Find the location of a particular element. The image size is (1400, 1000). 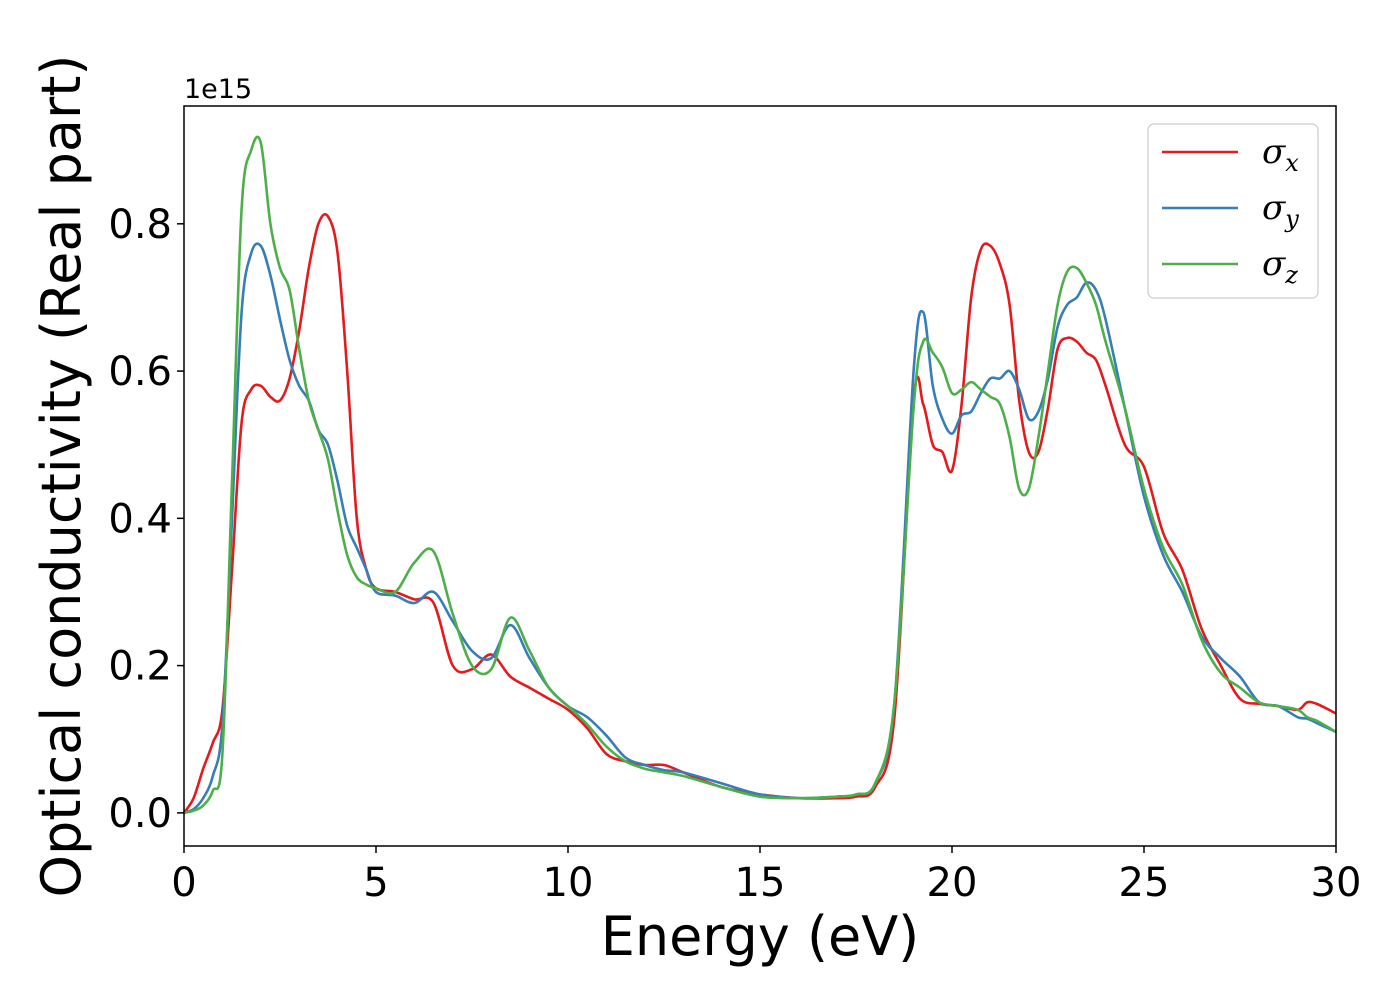

x-tick-label: 0 is located at coordinates (183, 883).